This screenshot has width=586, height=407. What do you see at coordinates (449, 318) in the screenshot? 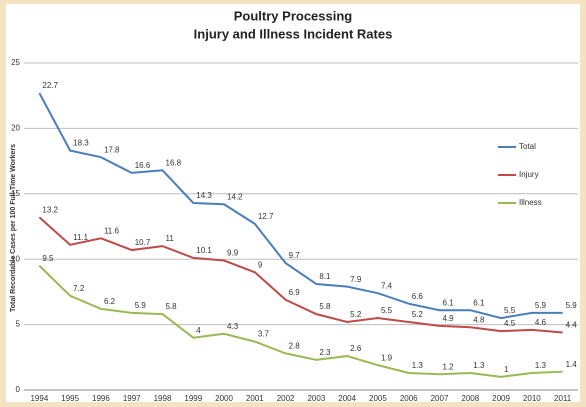
I see `data-label: 4.9` at bounding box center [449, 318].